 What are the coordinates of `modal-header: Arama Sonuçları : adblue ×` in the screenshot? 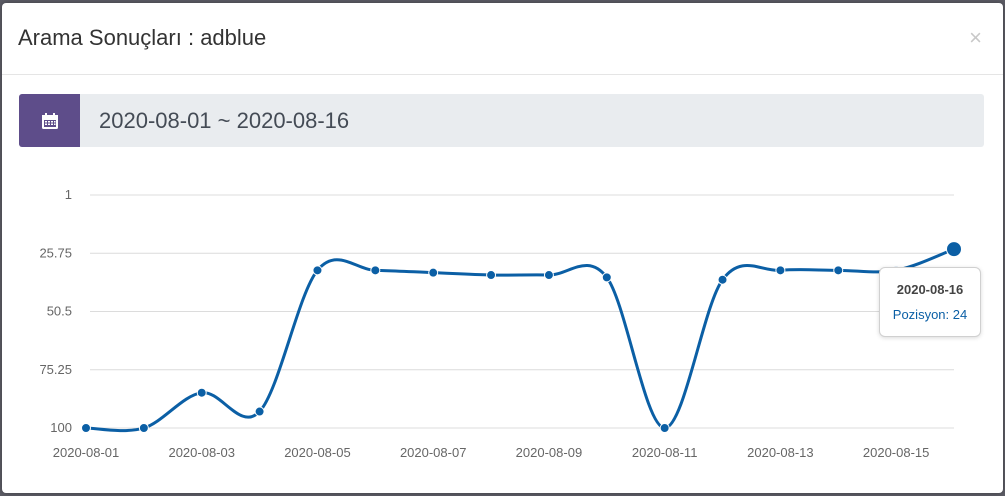 It's located at (502, 39).